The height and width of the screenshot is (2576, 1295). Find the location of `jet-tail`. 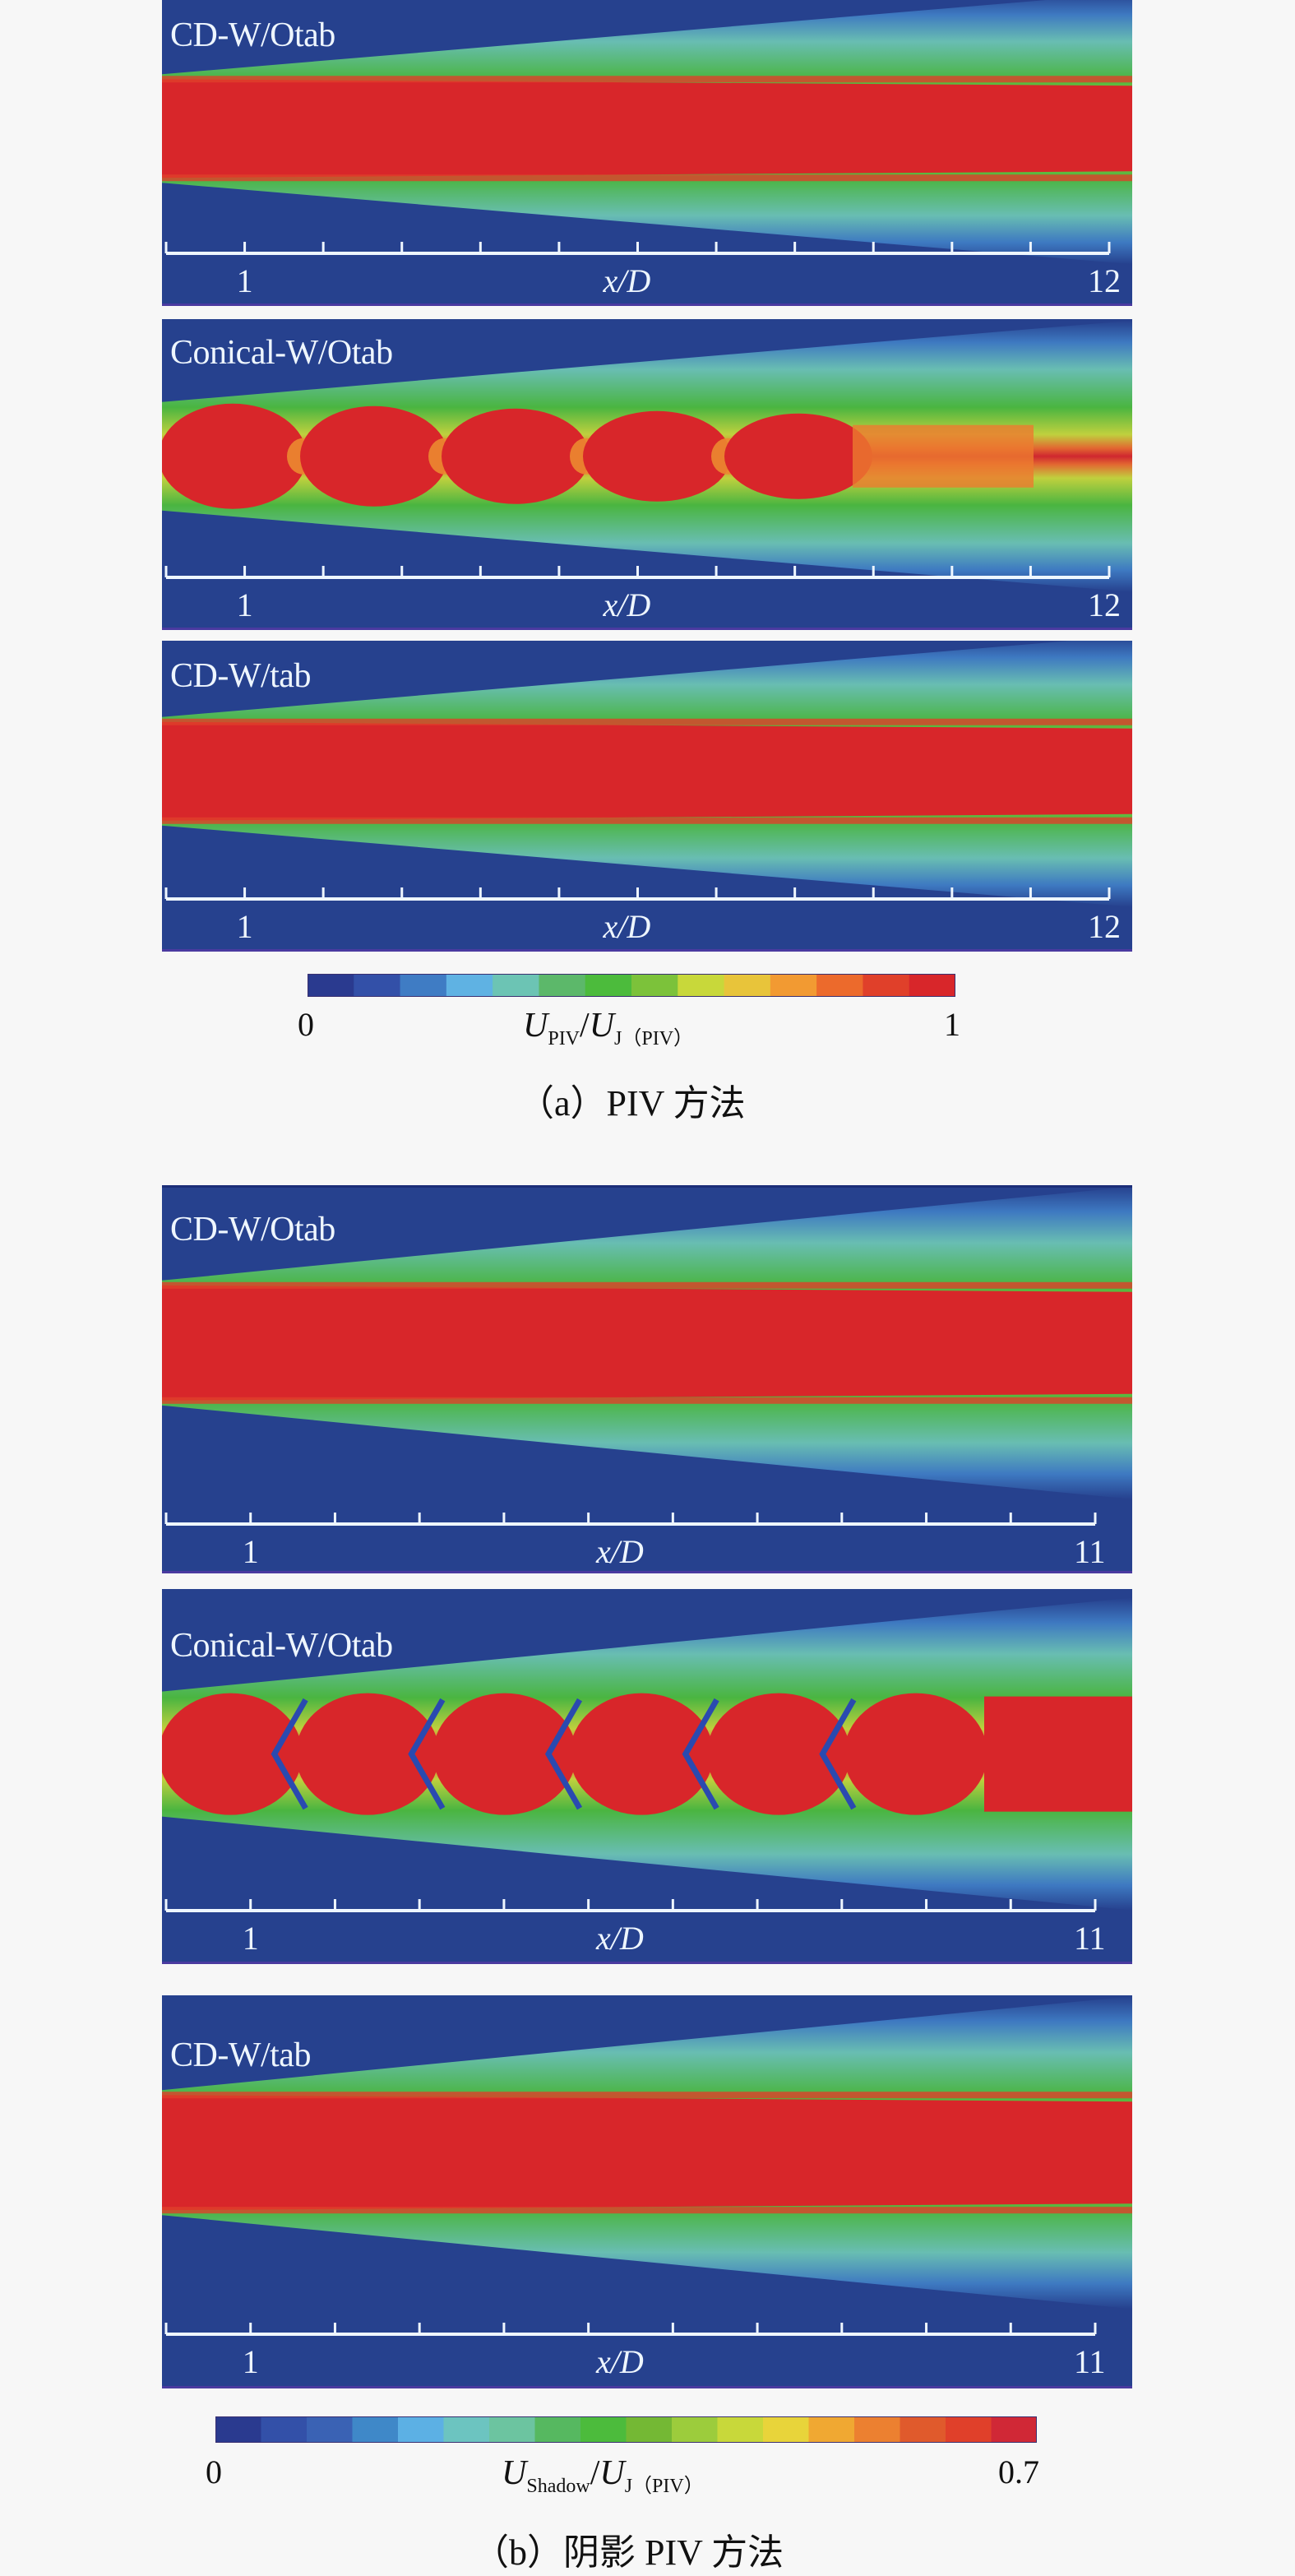

jet-tail is located at coordinates (943, 456).